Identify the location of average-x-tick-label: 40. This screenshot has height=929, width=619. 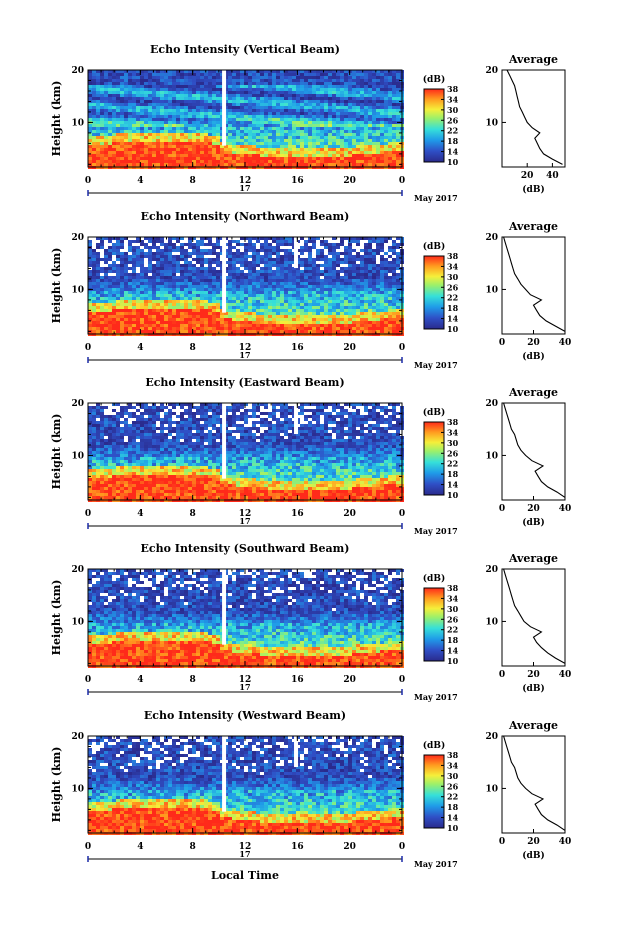
(552, 176).